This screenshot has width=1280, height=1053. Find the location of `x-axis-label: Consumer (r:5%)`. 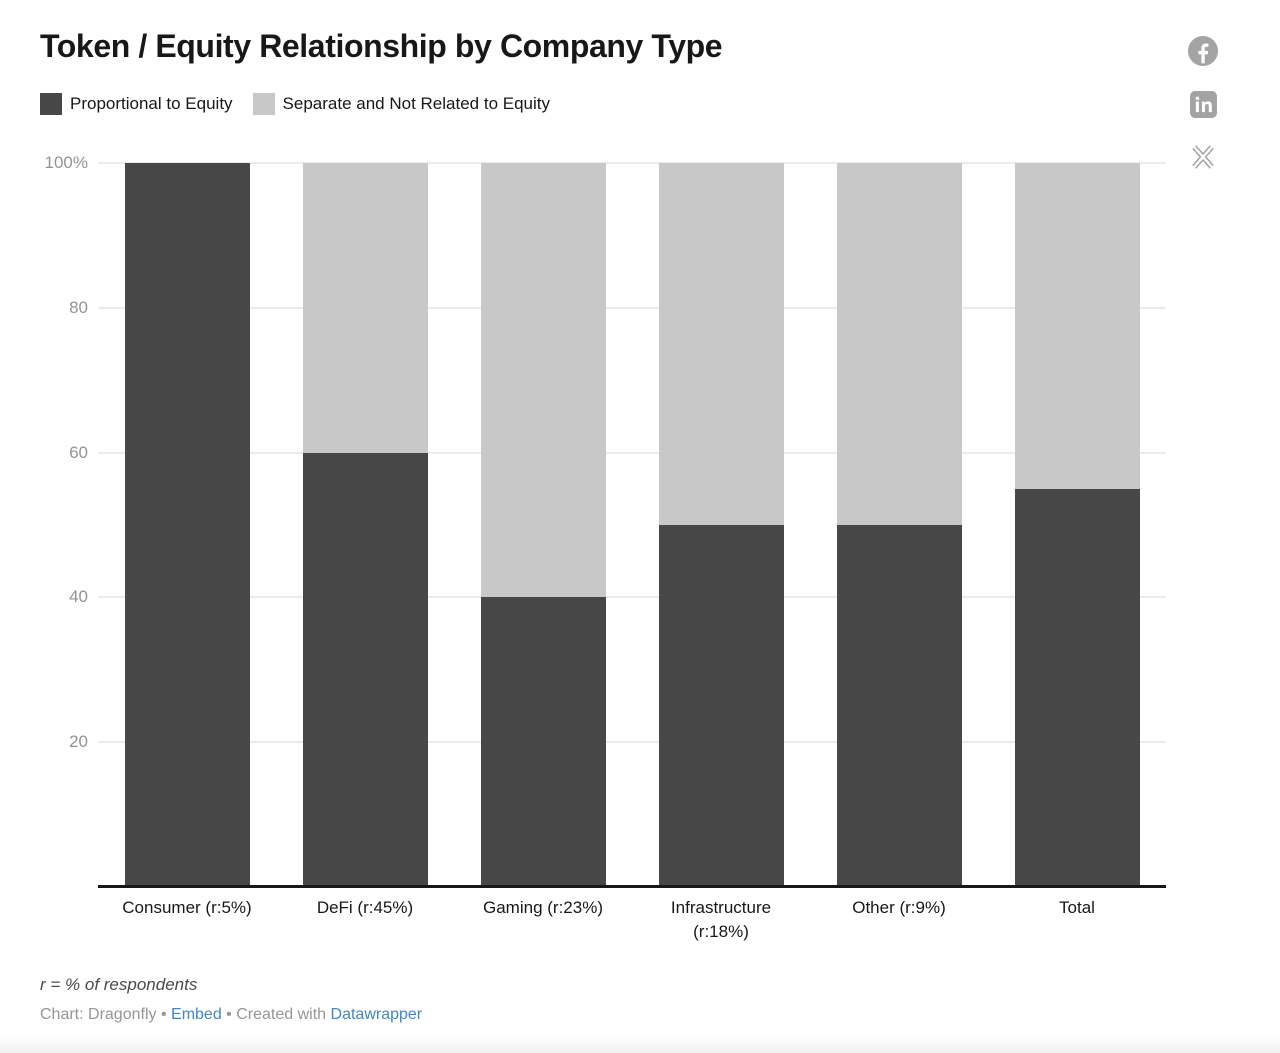

x-axis-label: Consumer (r:5%) is located at coordinates (187, 907).